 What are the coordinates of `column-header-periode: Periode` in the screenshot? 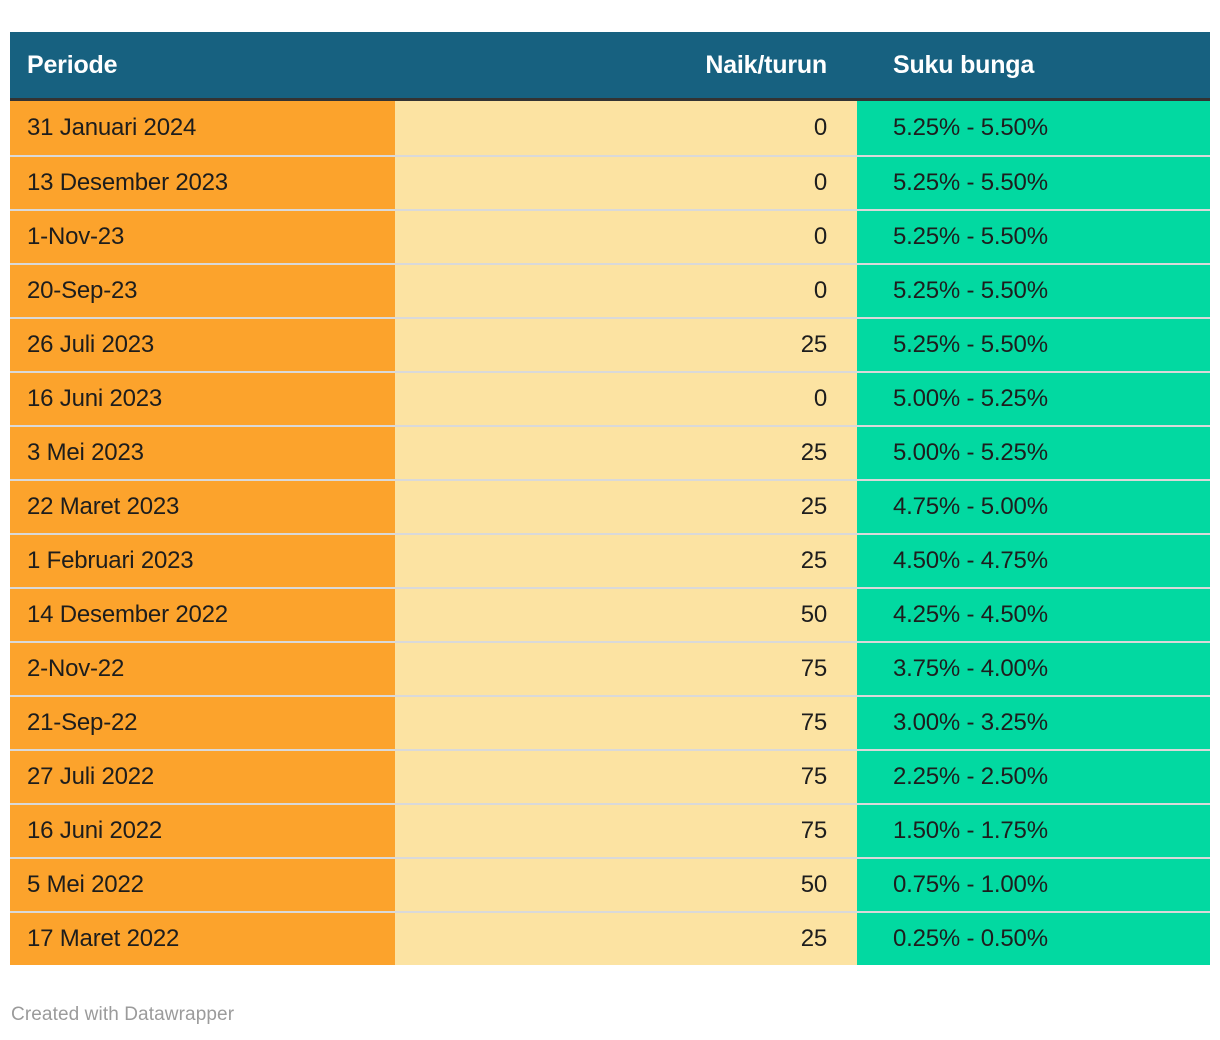 It's located at (72, 64).